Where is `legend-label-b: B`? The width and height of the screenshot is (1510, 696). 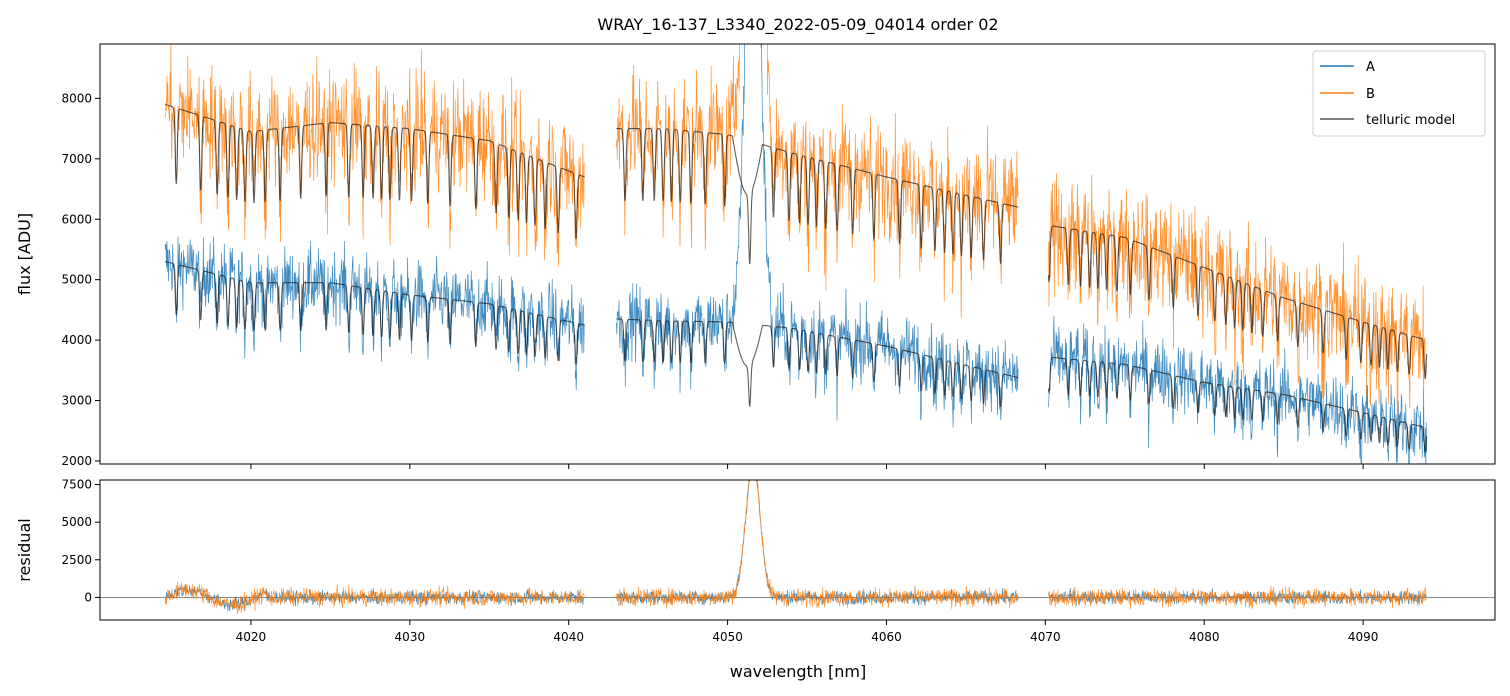 legend-label-b: B is located at coordinates (1370, 94).